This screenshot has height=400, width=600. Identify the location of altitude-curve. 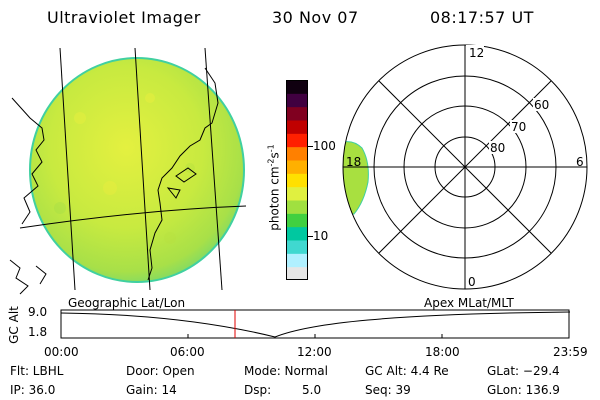
(315, 324).